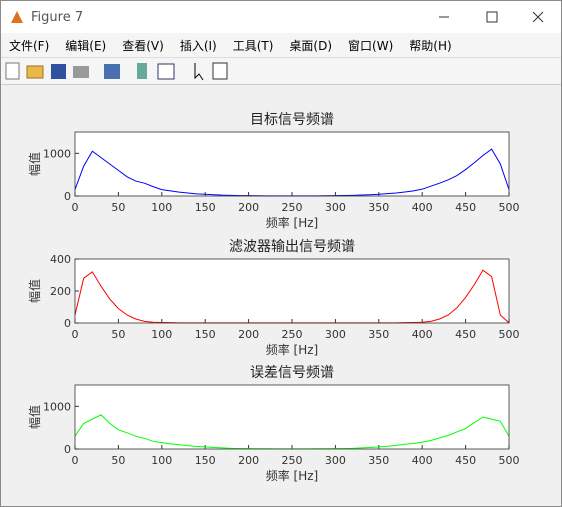  What do you see at coordinates (121, 71) in the screenshot?
I see `toolbar-icons` at bounding box center [121, 71].